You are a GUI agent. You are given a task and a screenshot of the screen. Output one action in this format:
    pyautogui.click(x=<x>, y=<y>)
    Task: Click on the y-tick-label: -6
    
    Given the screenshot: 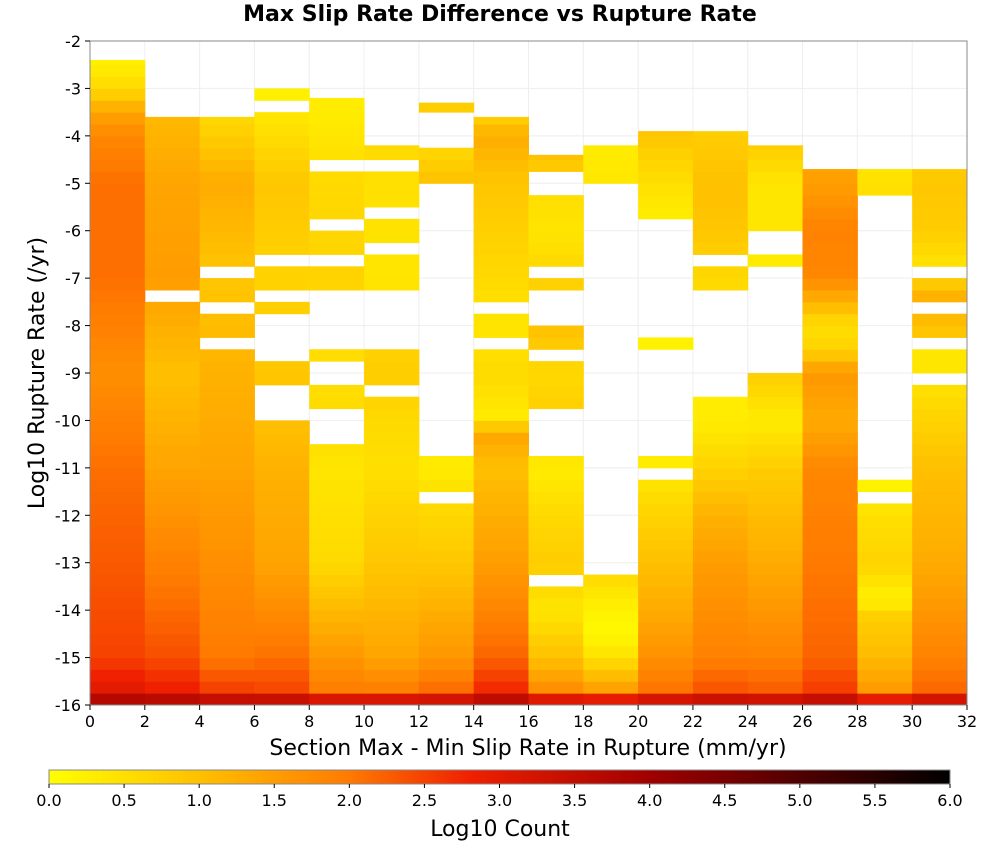 What is the action you would take?
    pyautogui.click(x=73, y=231)
    